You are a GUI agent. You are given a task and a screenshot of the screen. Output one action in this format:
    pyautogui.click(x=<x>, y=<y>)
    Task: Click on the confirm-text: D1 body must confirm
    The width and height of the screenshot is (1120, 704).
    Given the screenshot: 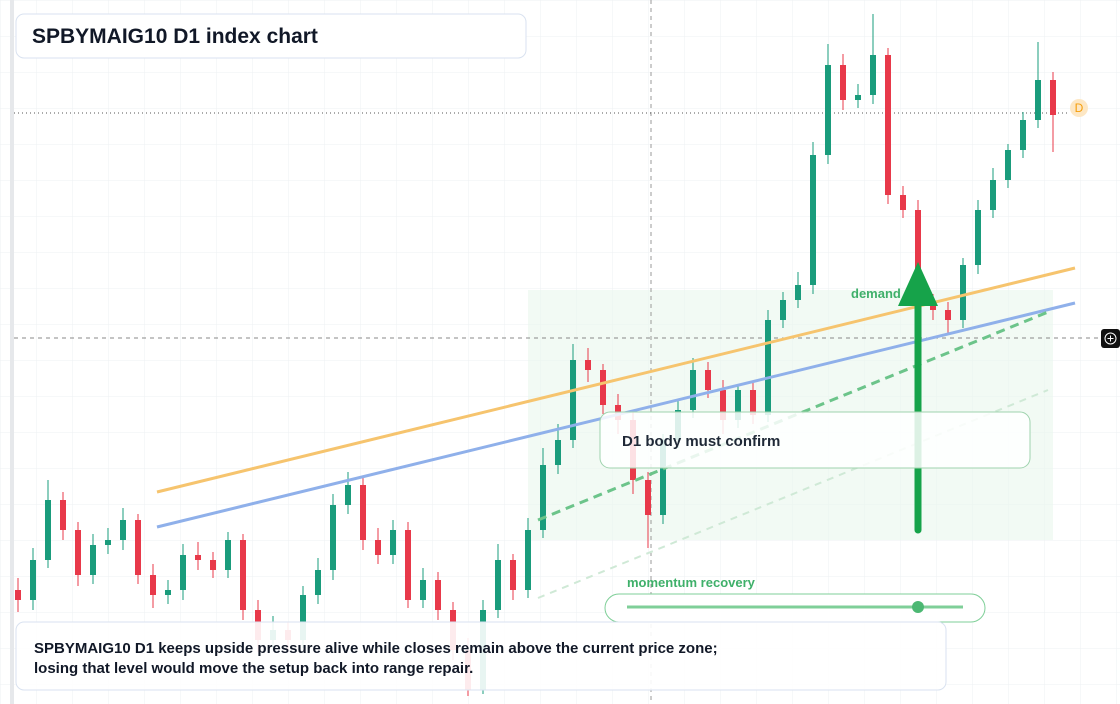 What is the action you would take?
    pyautogui.click(x=701, y=441)
    